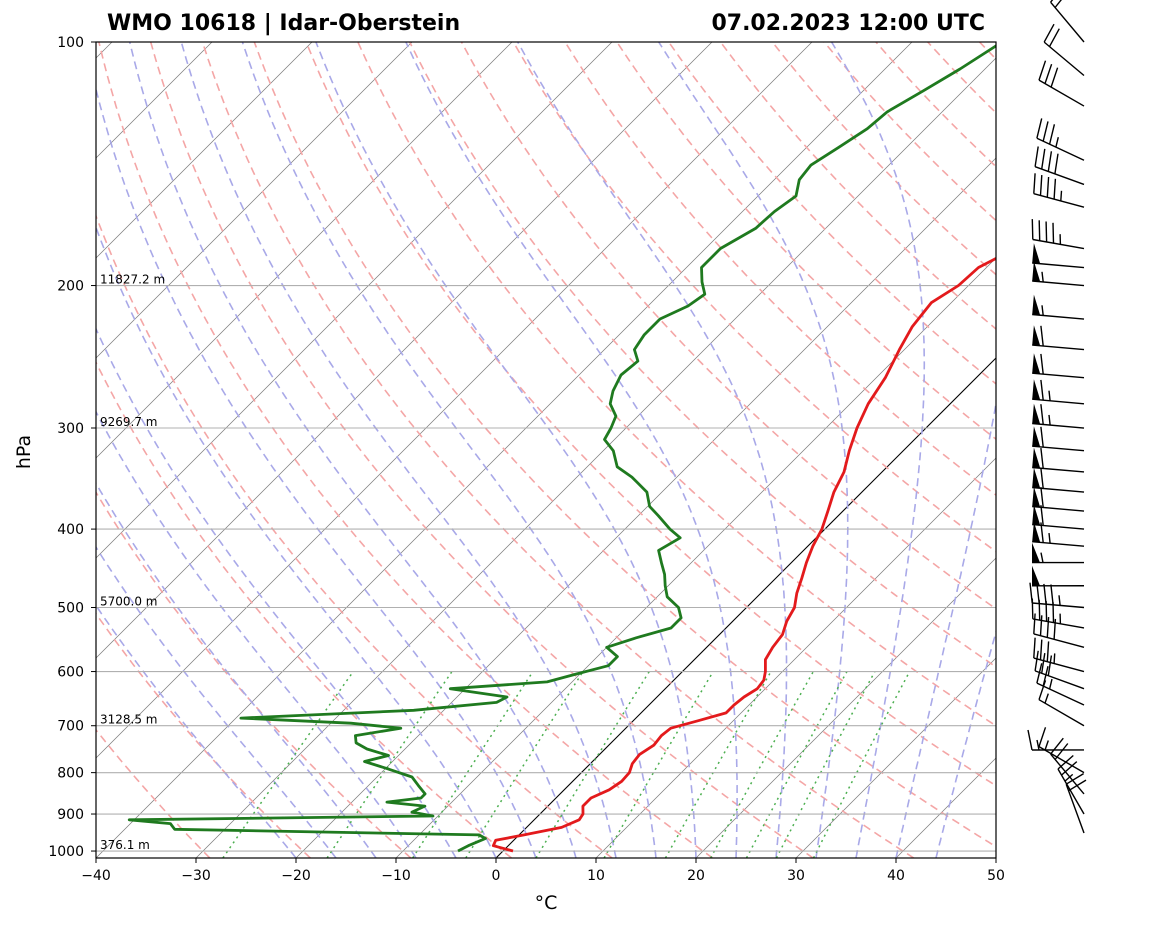  What do you see at coordinates (129, 720) in the screenshot?
I see `height-label: 3128.5 m` at bounding box center [129, 720].